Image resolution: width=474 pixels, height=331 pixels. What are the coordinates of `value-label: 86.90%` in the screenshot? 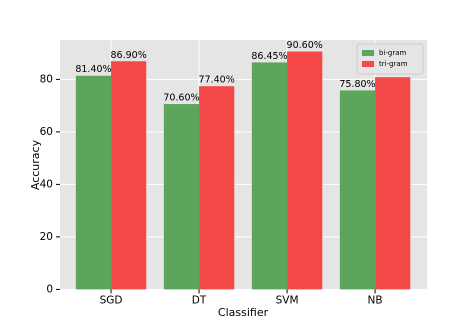 It's located at (129, 55).